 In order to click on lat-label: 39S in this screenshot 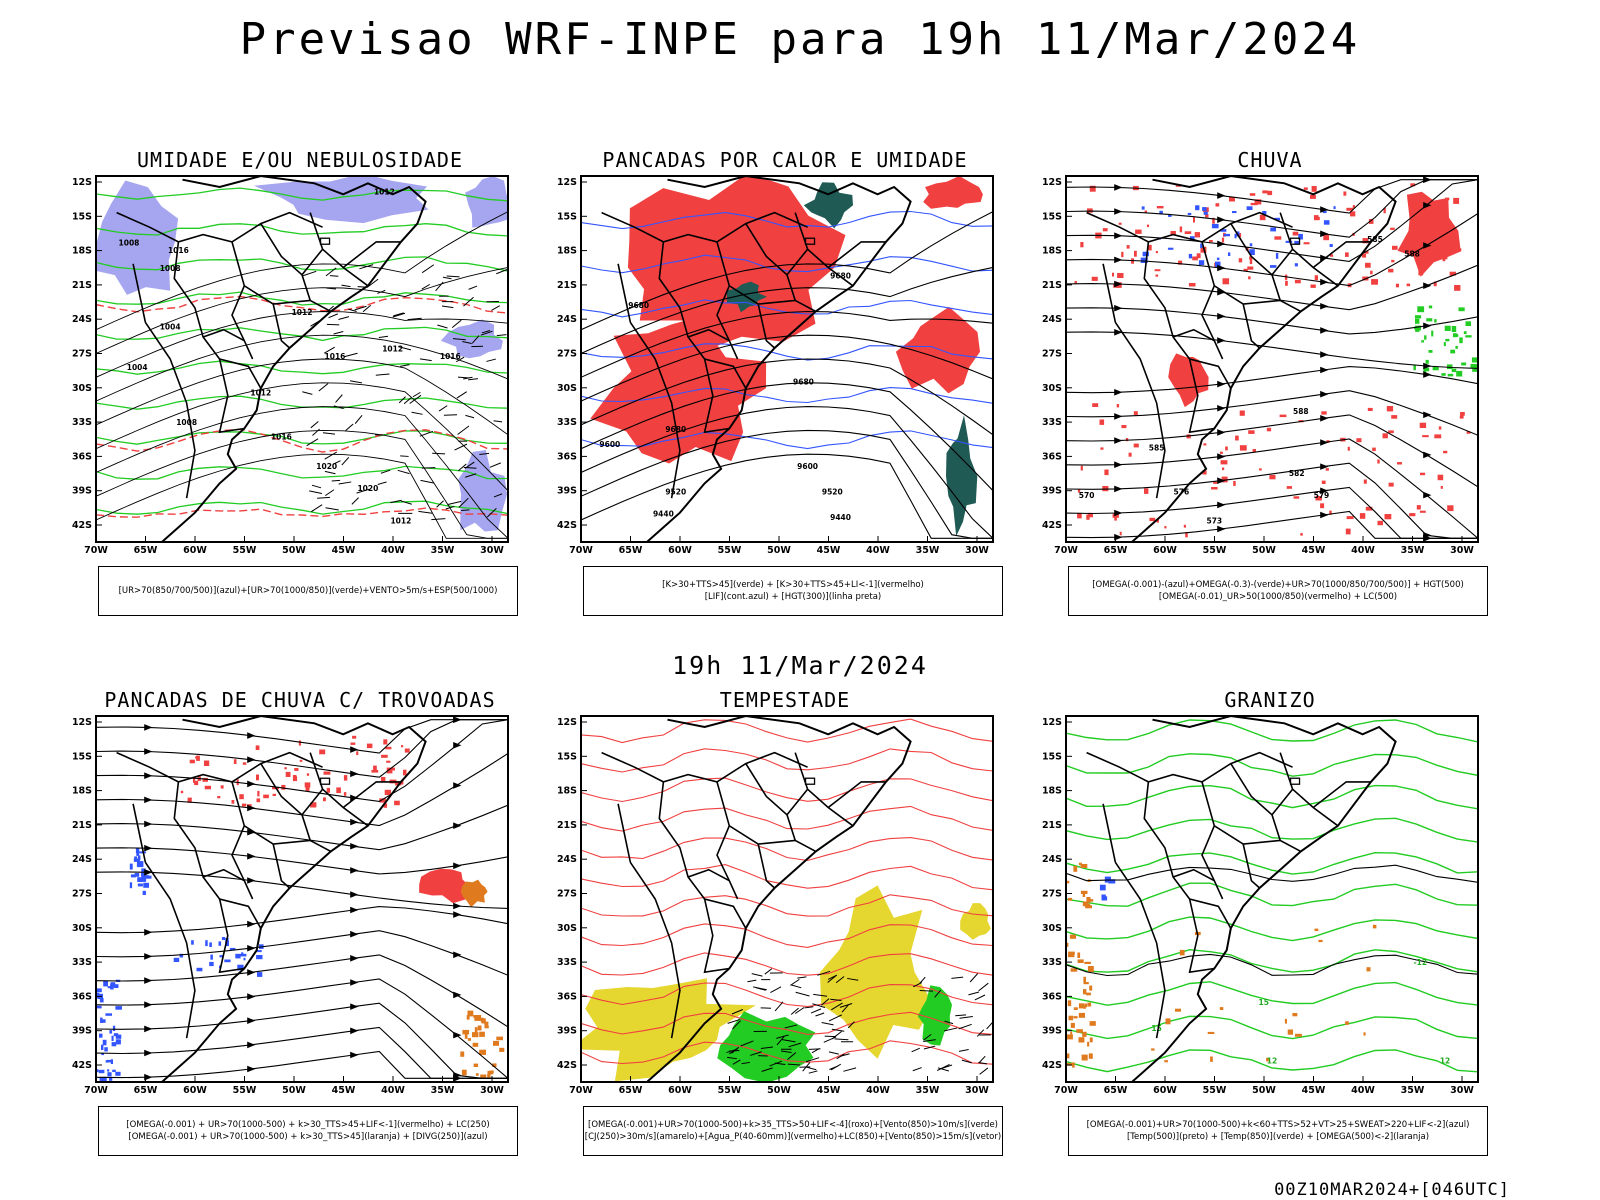, I will do `click(1052, 1031)`.